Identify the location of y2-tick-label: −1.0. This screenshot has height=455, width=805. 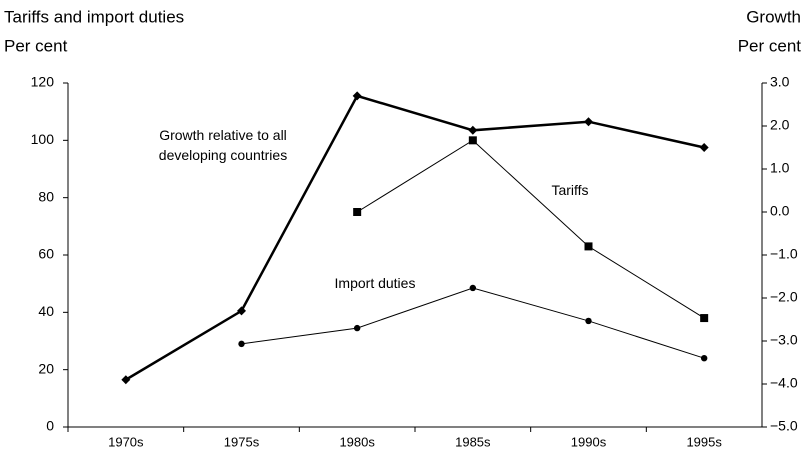
(784, 254).